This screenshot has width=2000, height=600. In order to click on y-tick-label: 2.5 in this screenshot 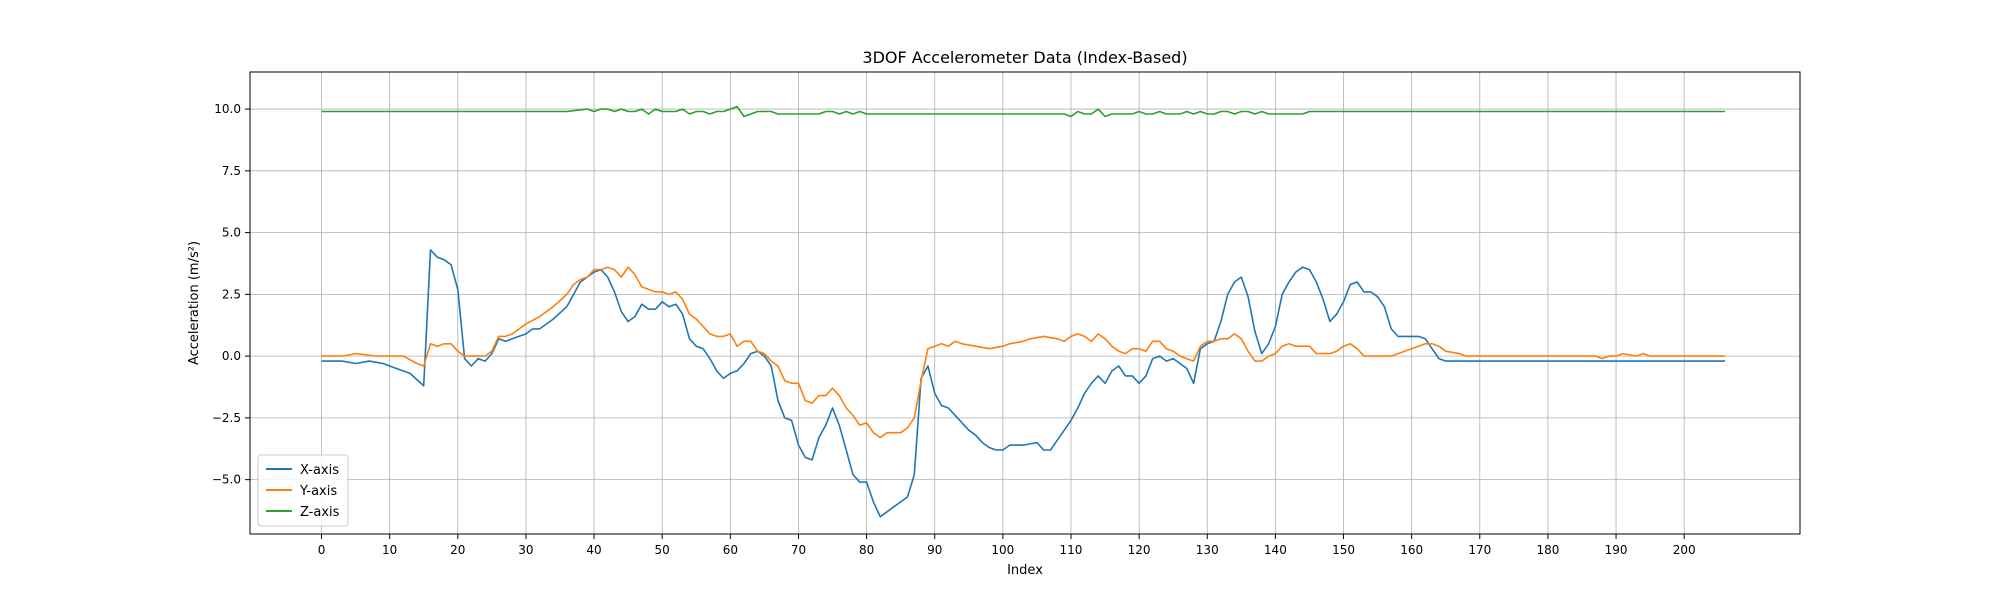, I will do `click(231, 294)`.